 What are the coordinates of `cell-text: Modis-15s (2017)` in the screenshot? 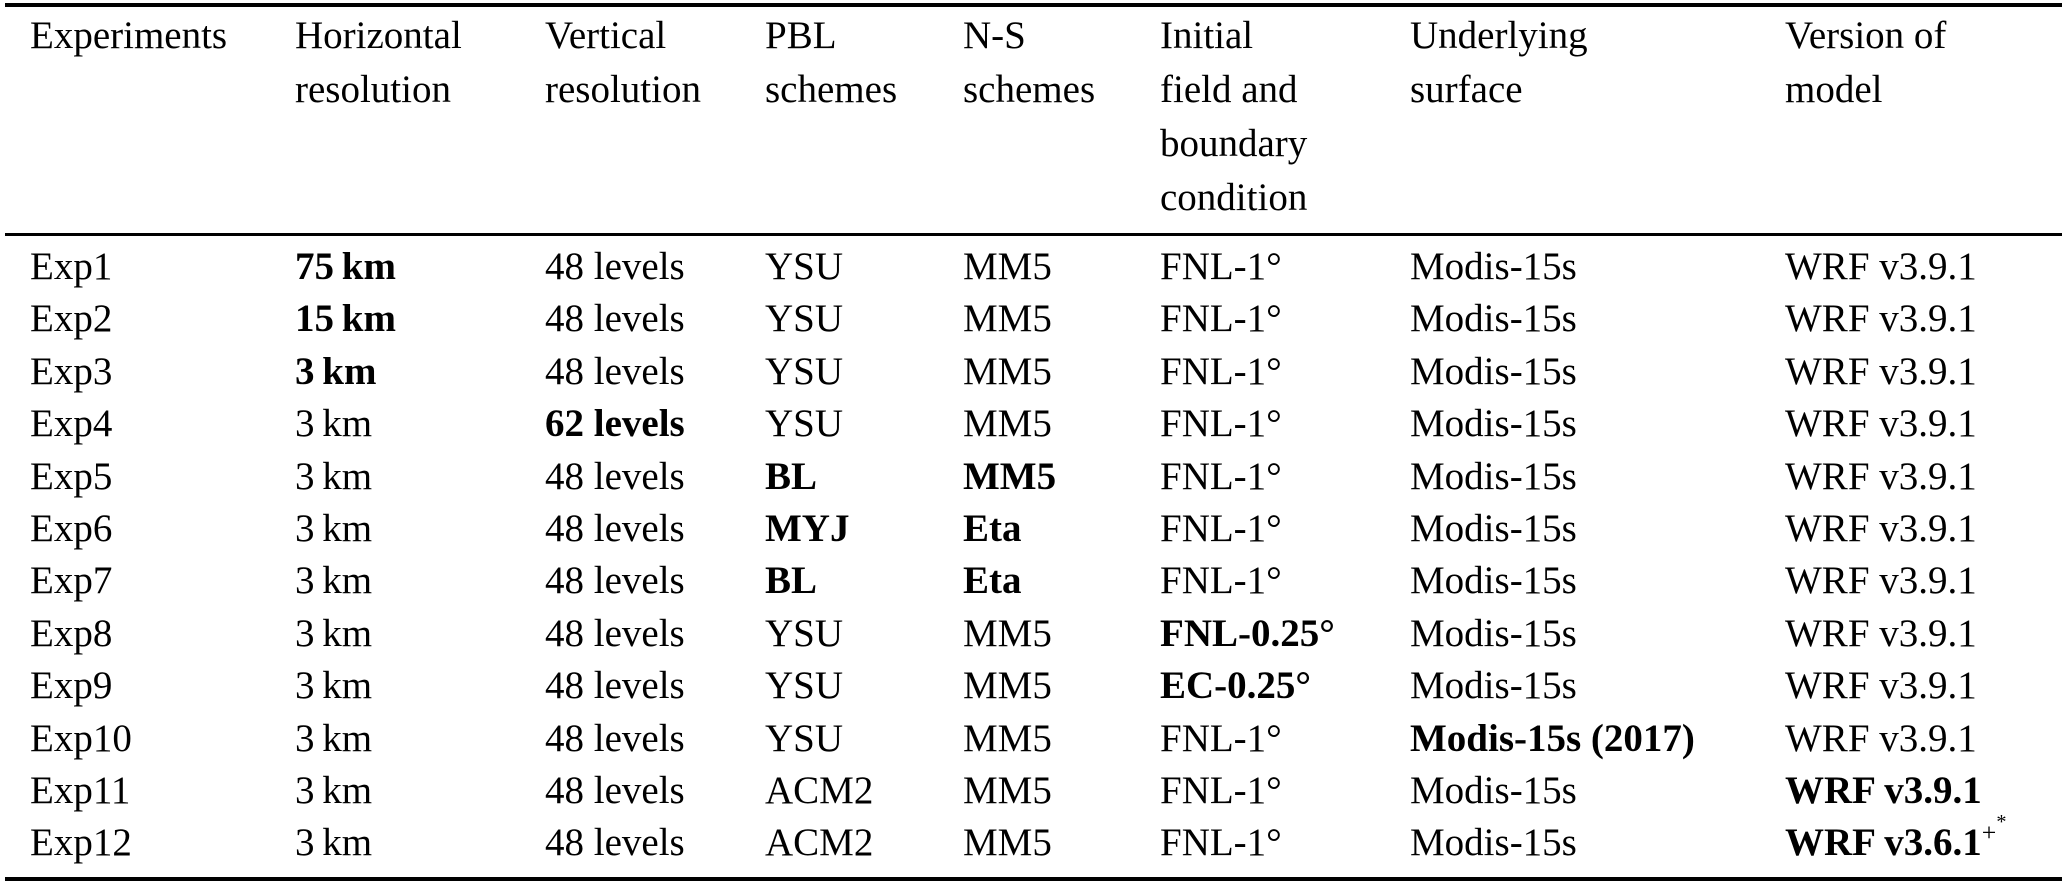 It's located at (1552, 738).